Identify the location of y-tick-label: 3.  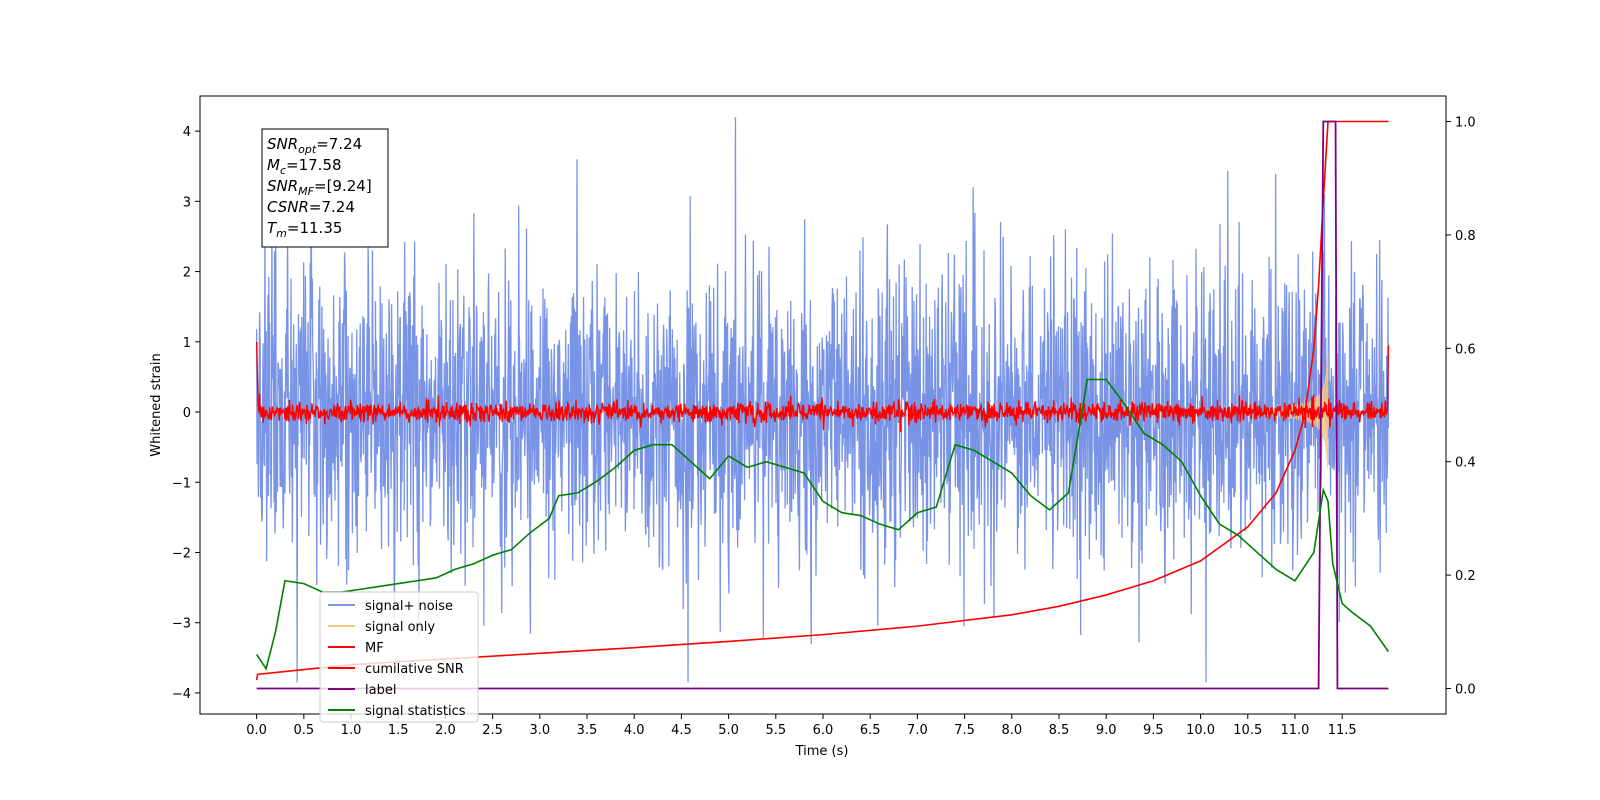
(187, 202).